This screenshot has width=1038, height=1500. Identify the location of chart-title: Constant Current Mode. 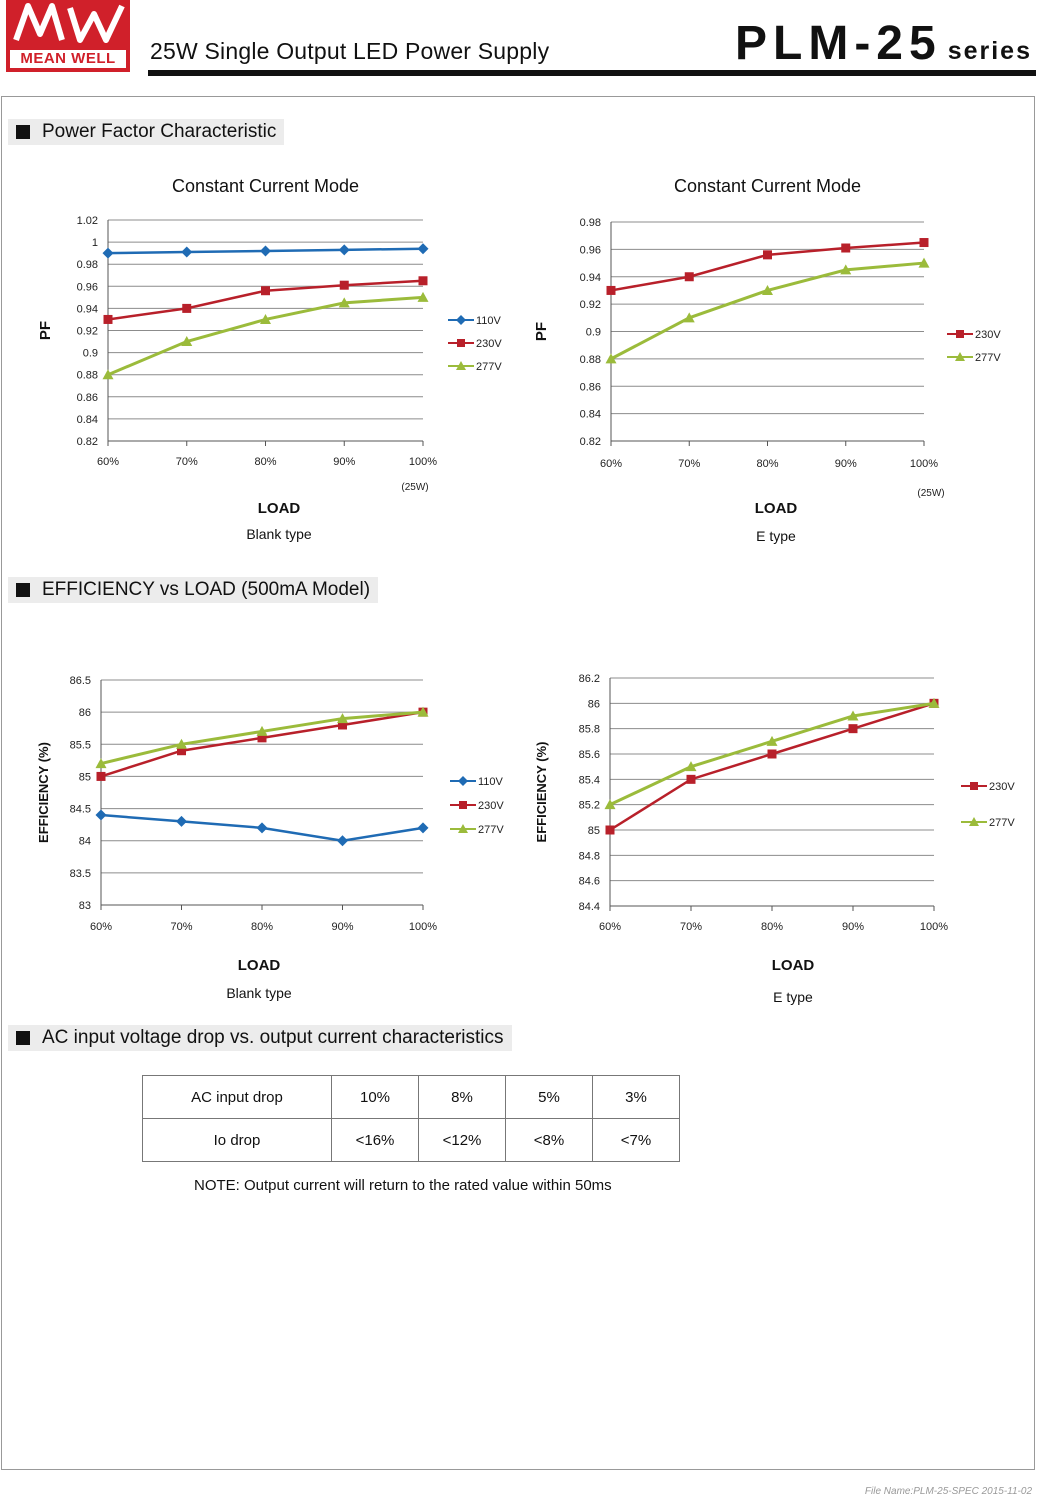
(265, 186).